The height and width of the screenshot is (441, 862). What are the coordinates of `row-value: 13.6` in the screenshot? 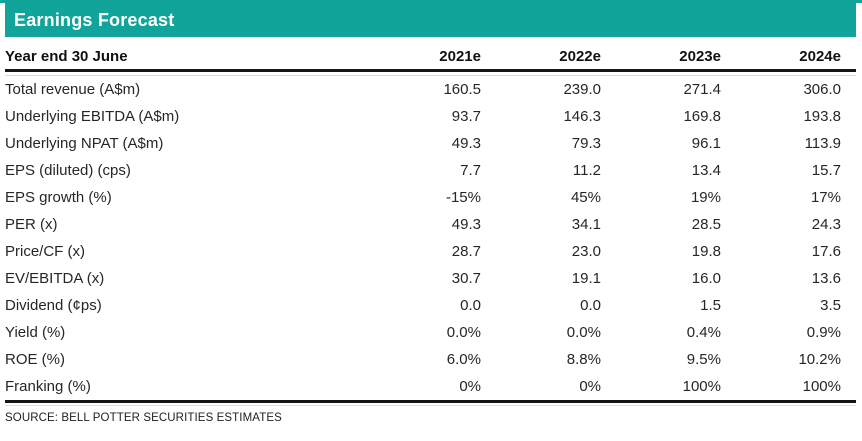 It's located at (826, 278).